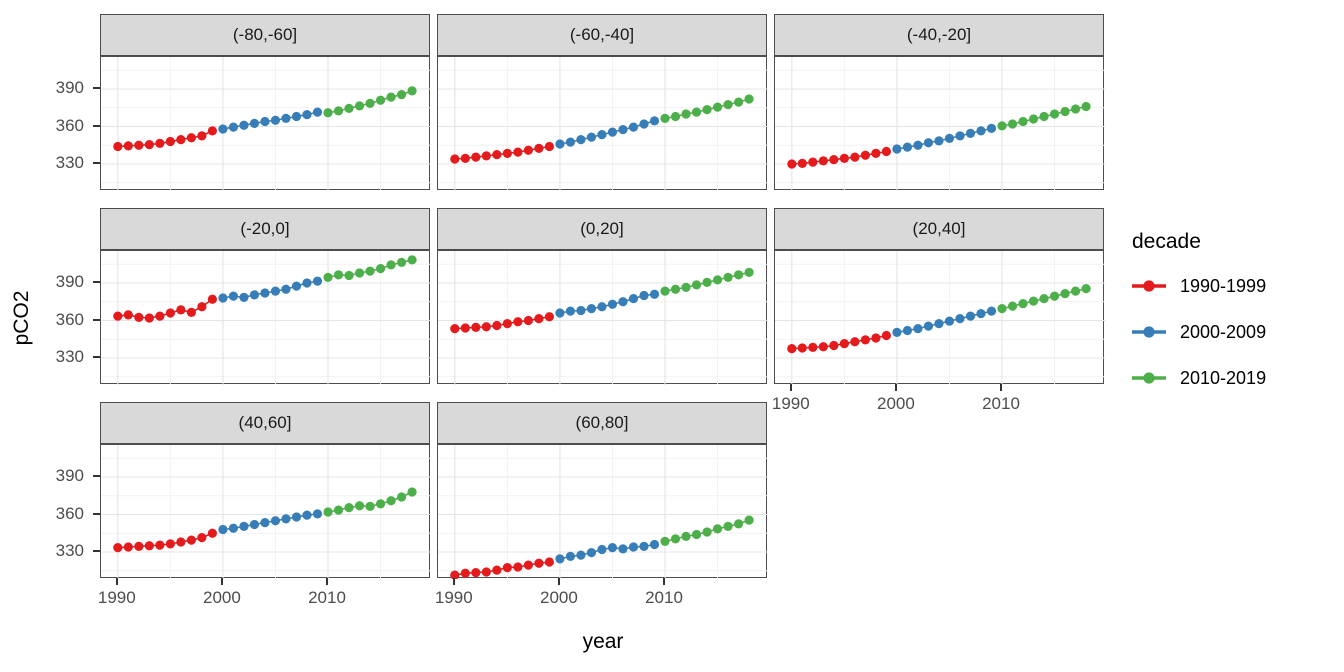  What do you see at coordinates (21, 318) in the screenshot?
I see `y-axis-title: pCO2` at bounding box center [21, 318].